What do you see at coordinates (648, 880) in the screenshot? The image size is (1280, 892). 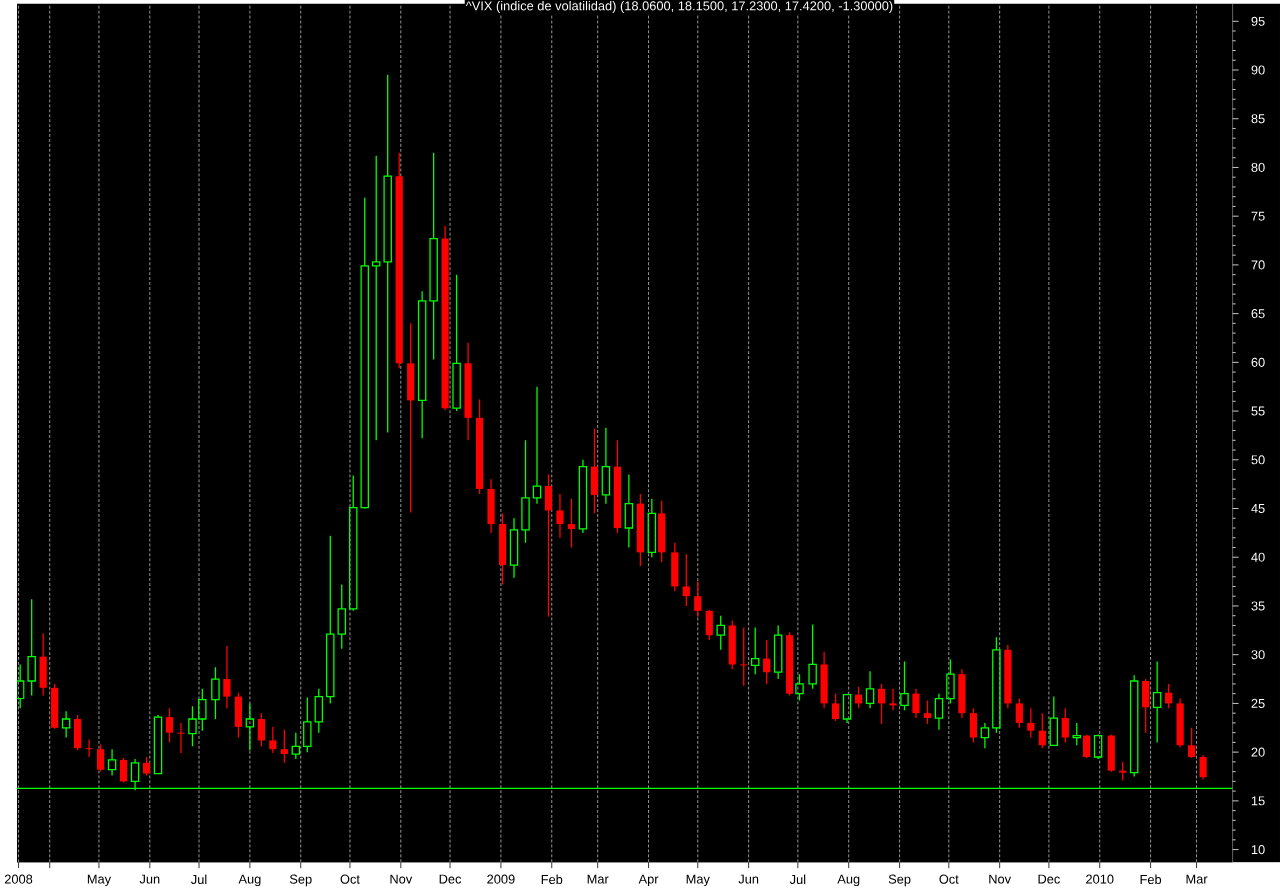 I see `x-tick-label: Apr` at bounding box center [648, 880].